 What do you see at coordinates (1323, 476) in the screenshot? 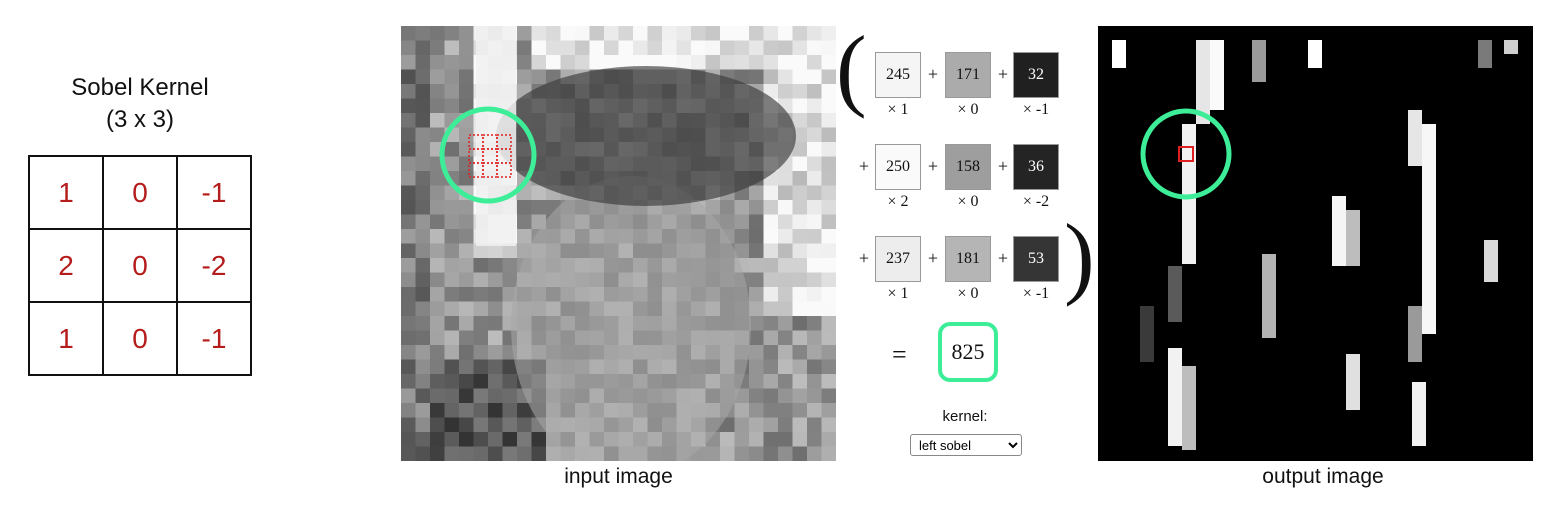
I see `output-image-caption: output image` at bounding box center [1323, 476].